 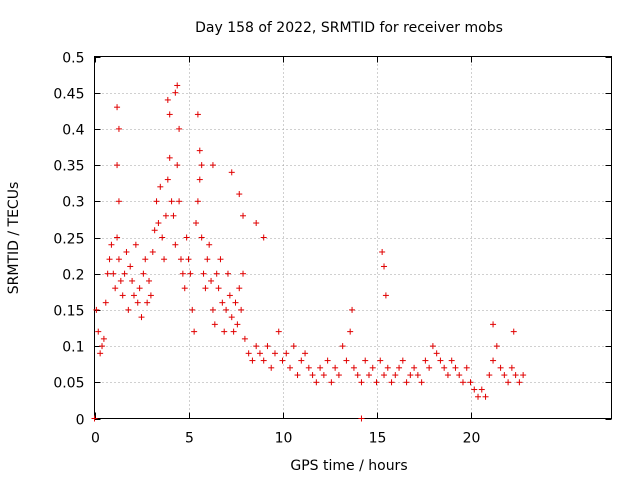 I want to click on x-tick-label: 5, so click(x=189, y=439).